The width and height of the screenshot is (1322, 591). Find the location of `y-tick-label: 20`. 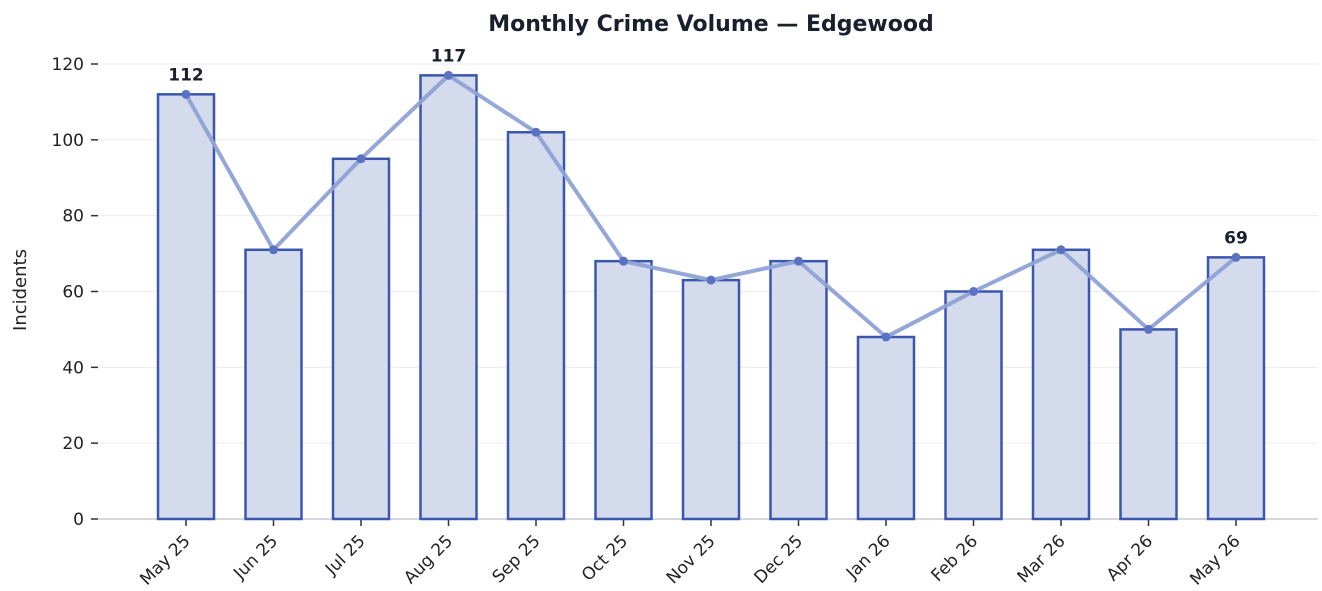

y-tick-label: 20 is located at coordinates (73, 444).